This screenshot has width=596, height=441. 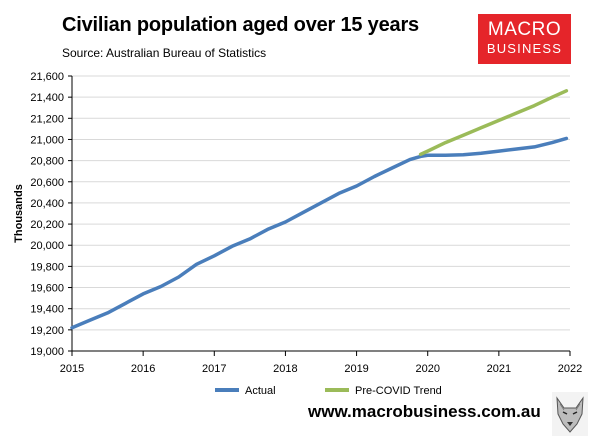 What do you see at coordinates (524, 48) in the screenshot?
I see `logo-line-2: BUSINESS` at bounding box center [524, 48].